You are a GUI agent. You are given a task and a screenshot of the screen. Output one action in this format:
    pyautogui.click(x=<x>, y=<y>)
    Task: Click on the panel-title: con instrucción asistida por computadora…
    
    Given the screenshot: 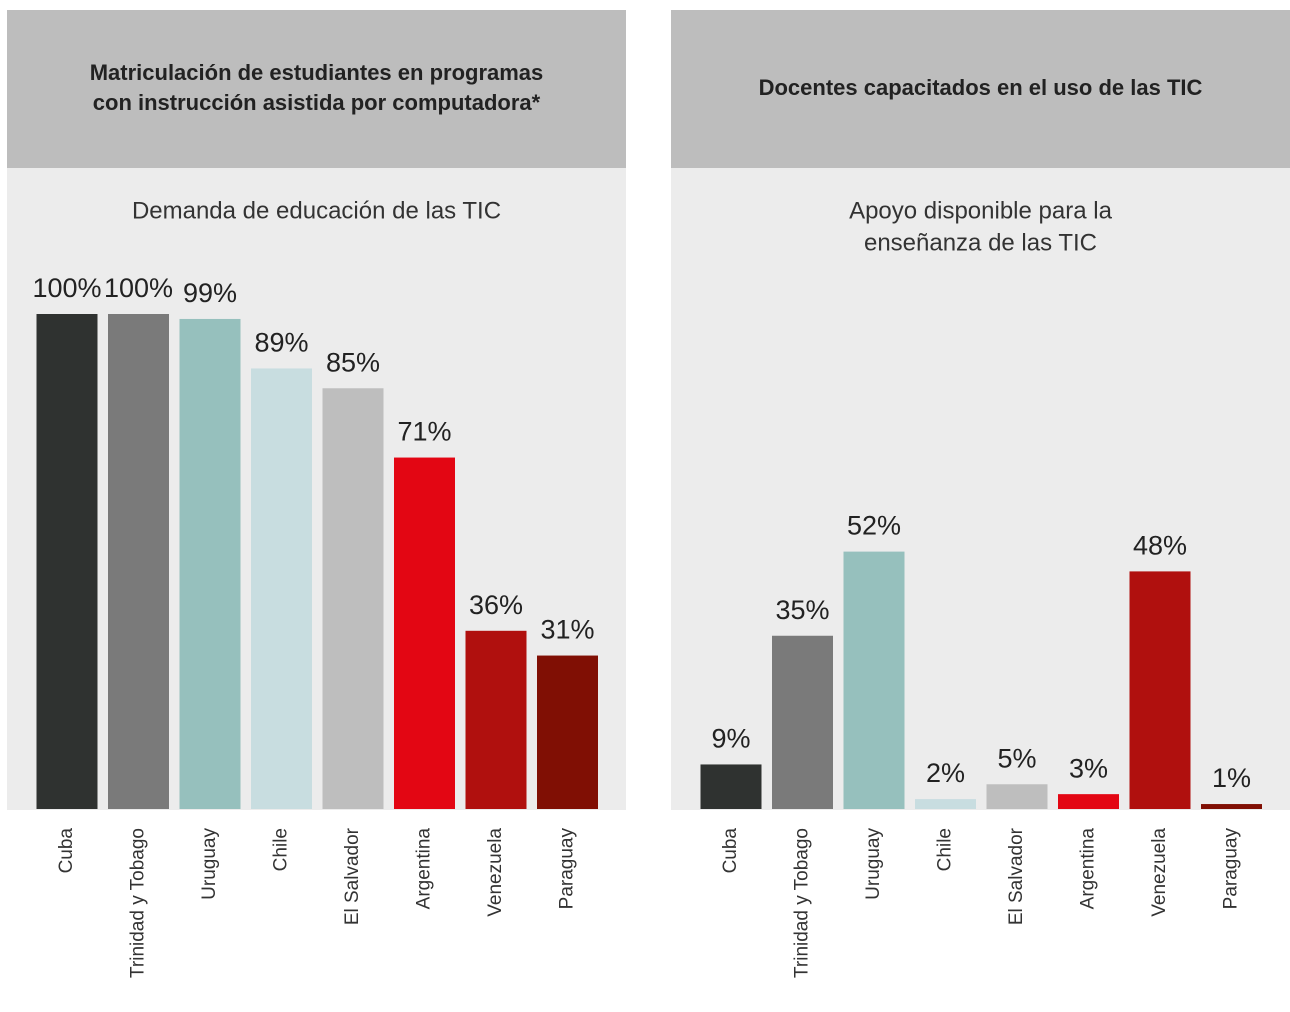 What is the action you would take?
    pyautogui.click(x=317, y=102)
    